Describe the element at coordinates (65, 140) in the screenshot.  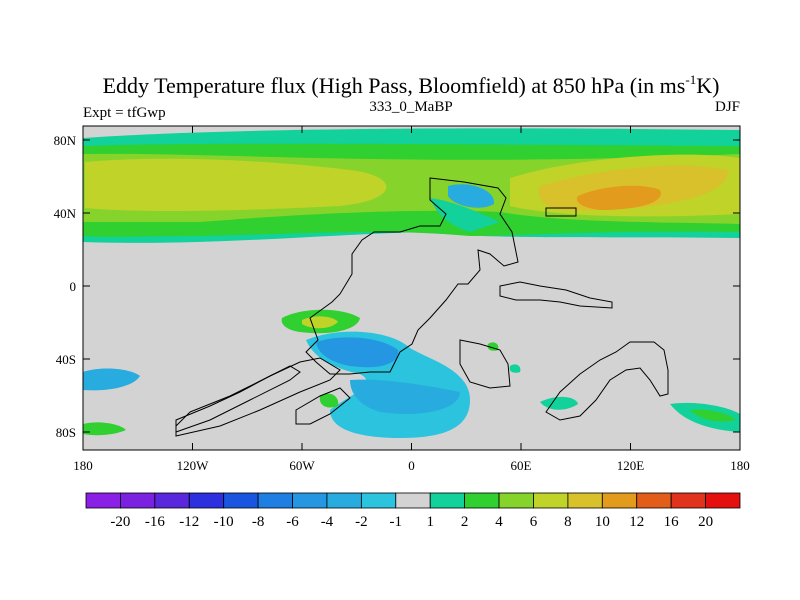
I see `lat-tick-label: 80N` at that location.